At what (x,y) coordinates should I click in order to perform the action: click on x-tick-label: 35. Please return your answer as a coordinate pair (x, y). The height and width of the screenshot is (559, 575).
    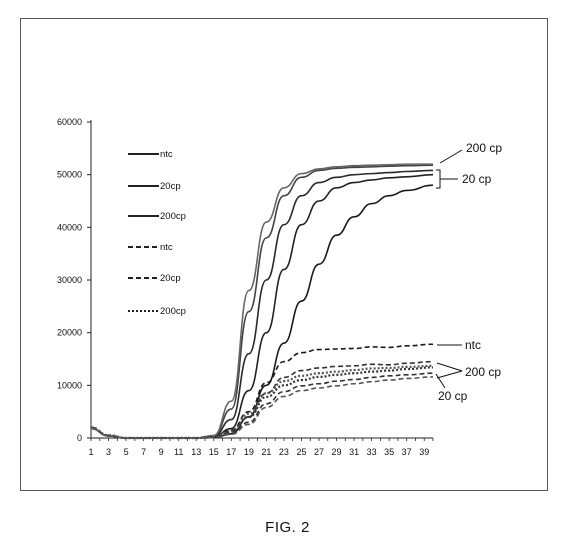
    Looking at the image, I should click on (389, 452).